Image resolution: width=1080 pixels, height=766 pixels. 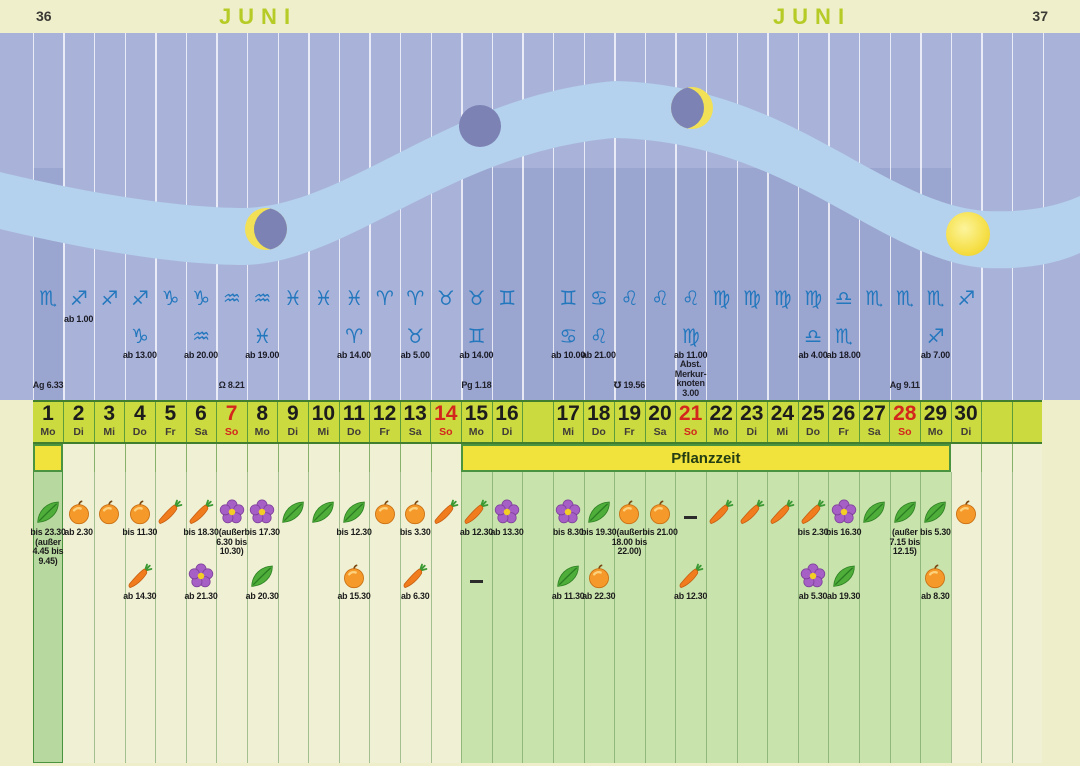 What do you see at coordinates (201, 355) in the screenshot?
I see `zodiac-time-label: ab 20.00` at bounding box center [201, 355].